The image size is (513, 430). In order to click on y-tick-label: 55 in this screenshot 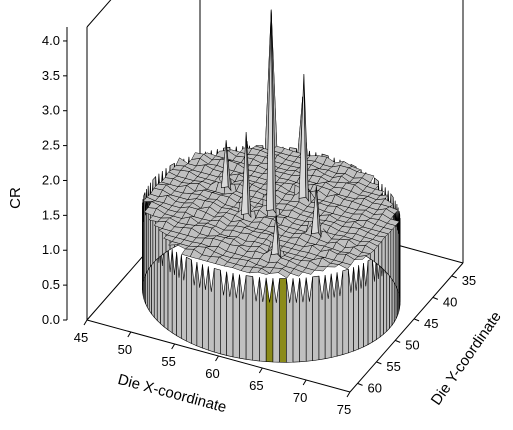, I will do `click(393, 366)`.